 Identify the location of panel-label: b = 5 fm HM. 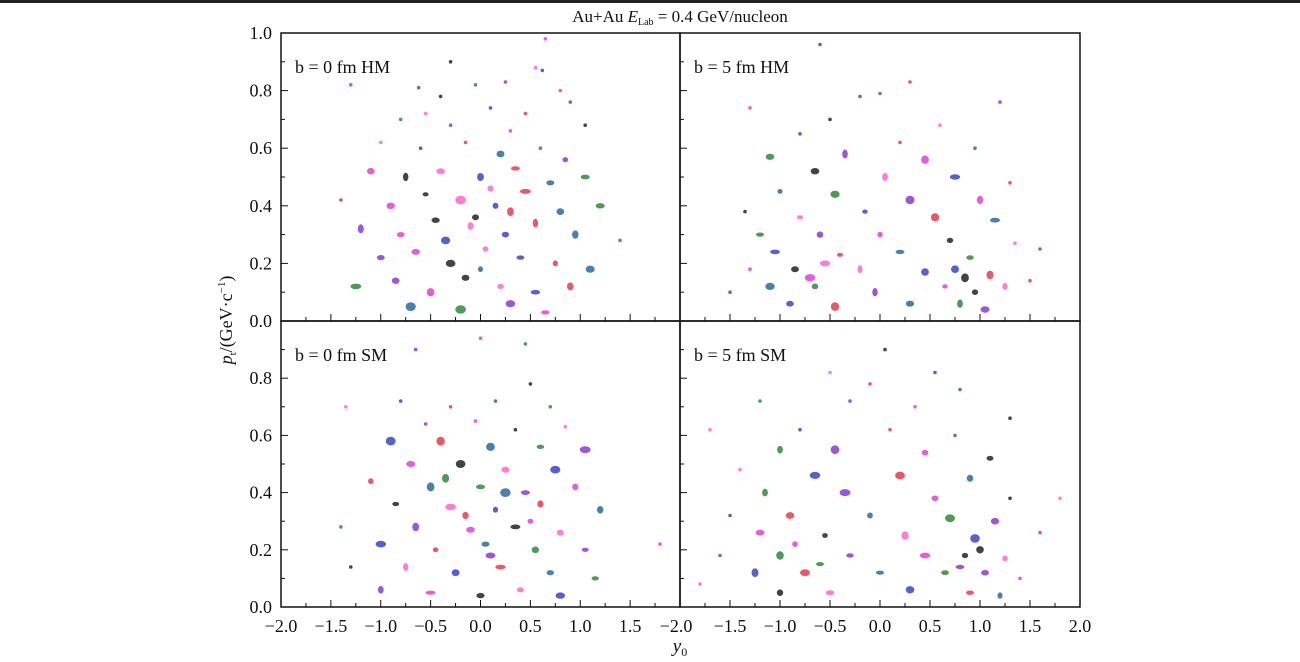
(741, 67).